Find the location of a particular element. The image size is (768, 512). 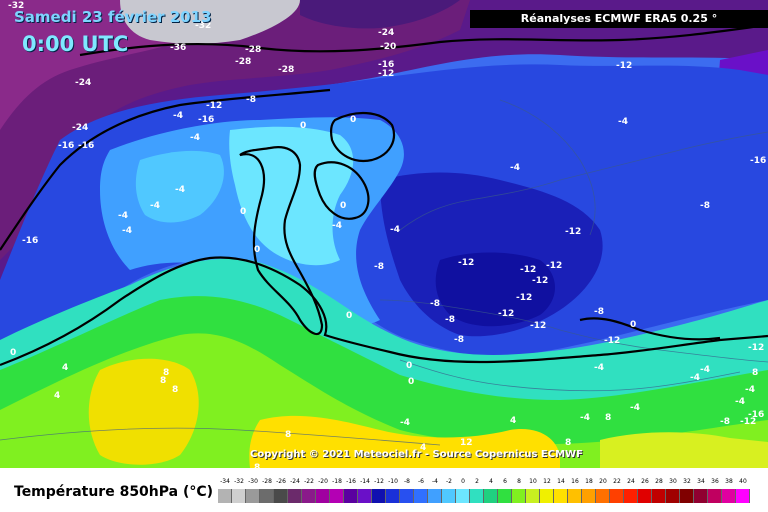

legend-tick: 26 is located at coordinates (645, 481).